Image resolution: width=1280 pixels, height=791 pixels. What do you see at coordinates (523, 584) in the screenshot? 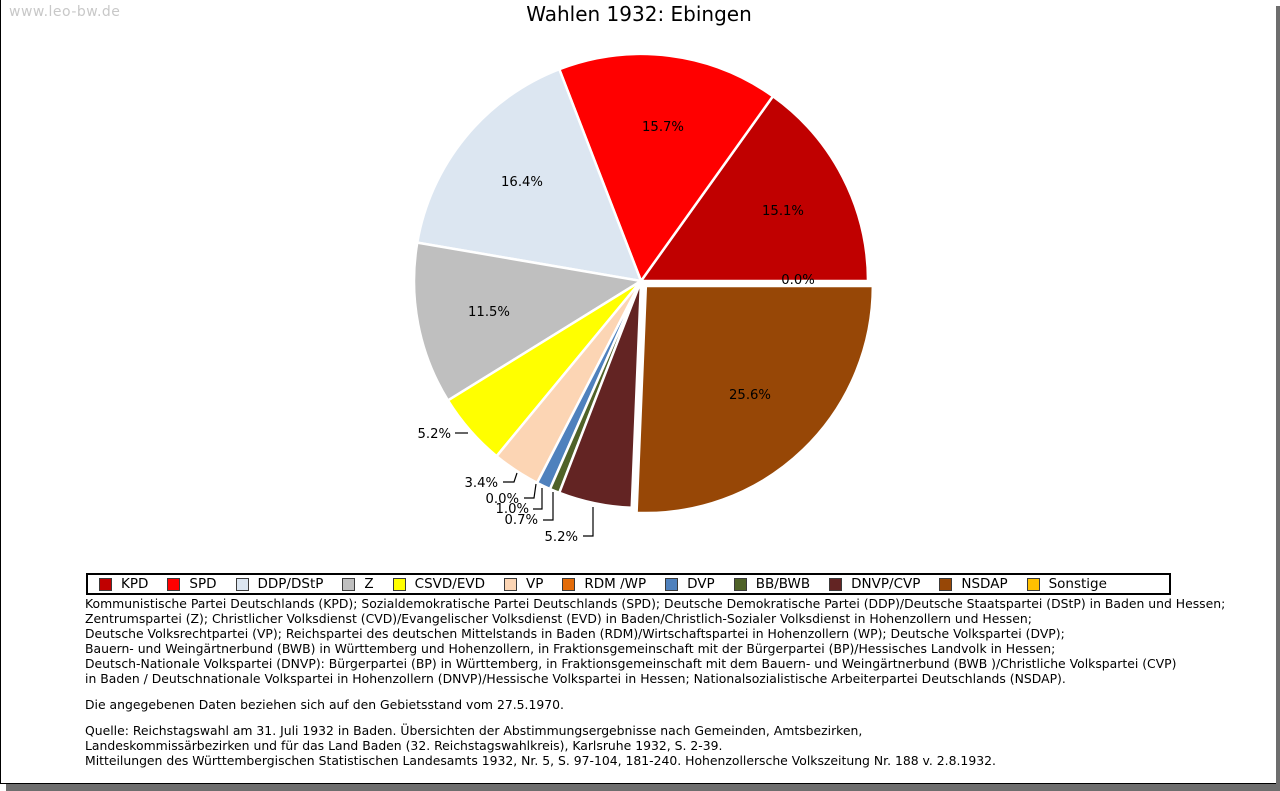
I see `legend-item-vp: VP` at bounding box center [523, 584].